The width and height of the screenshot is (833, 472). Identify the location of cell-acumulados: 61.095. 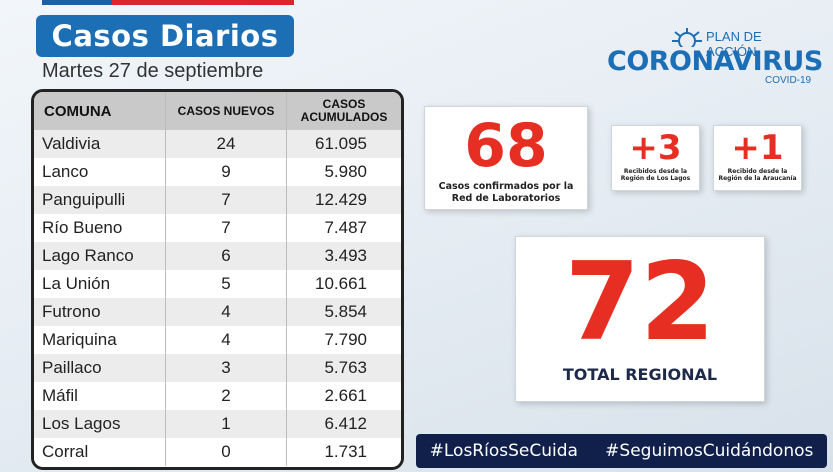
(343, 144).